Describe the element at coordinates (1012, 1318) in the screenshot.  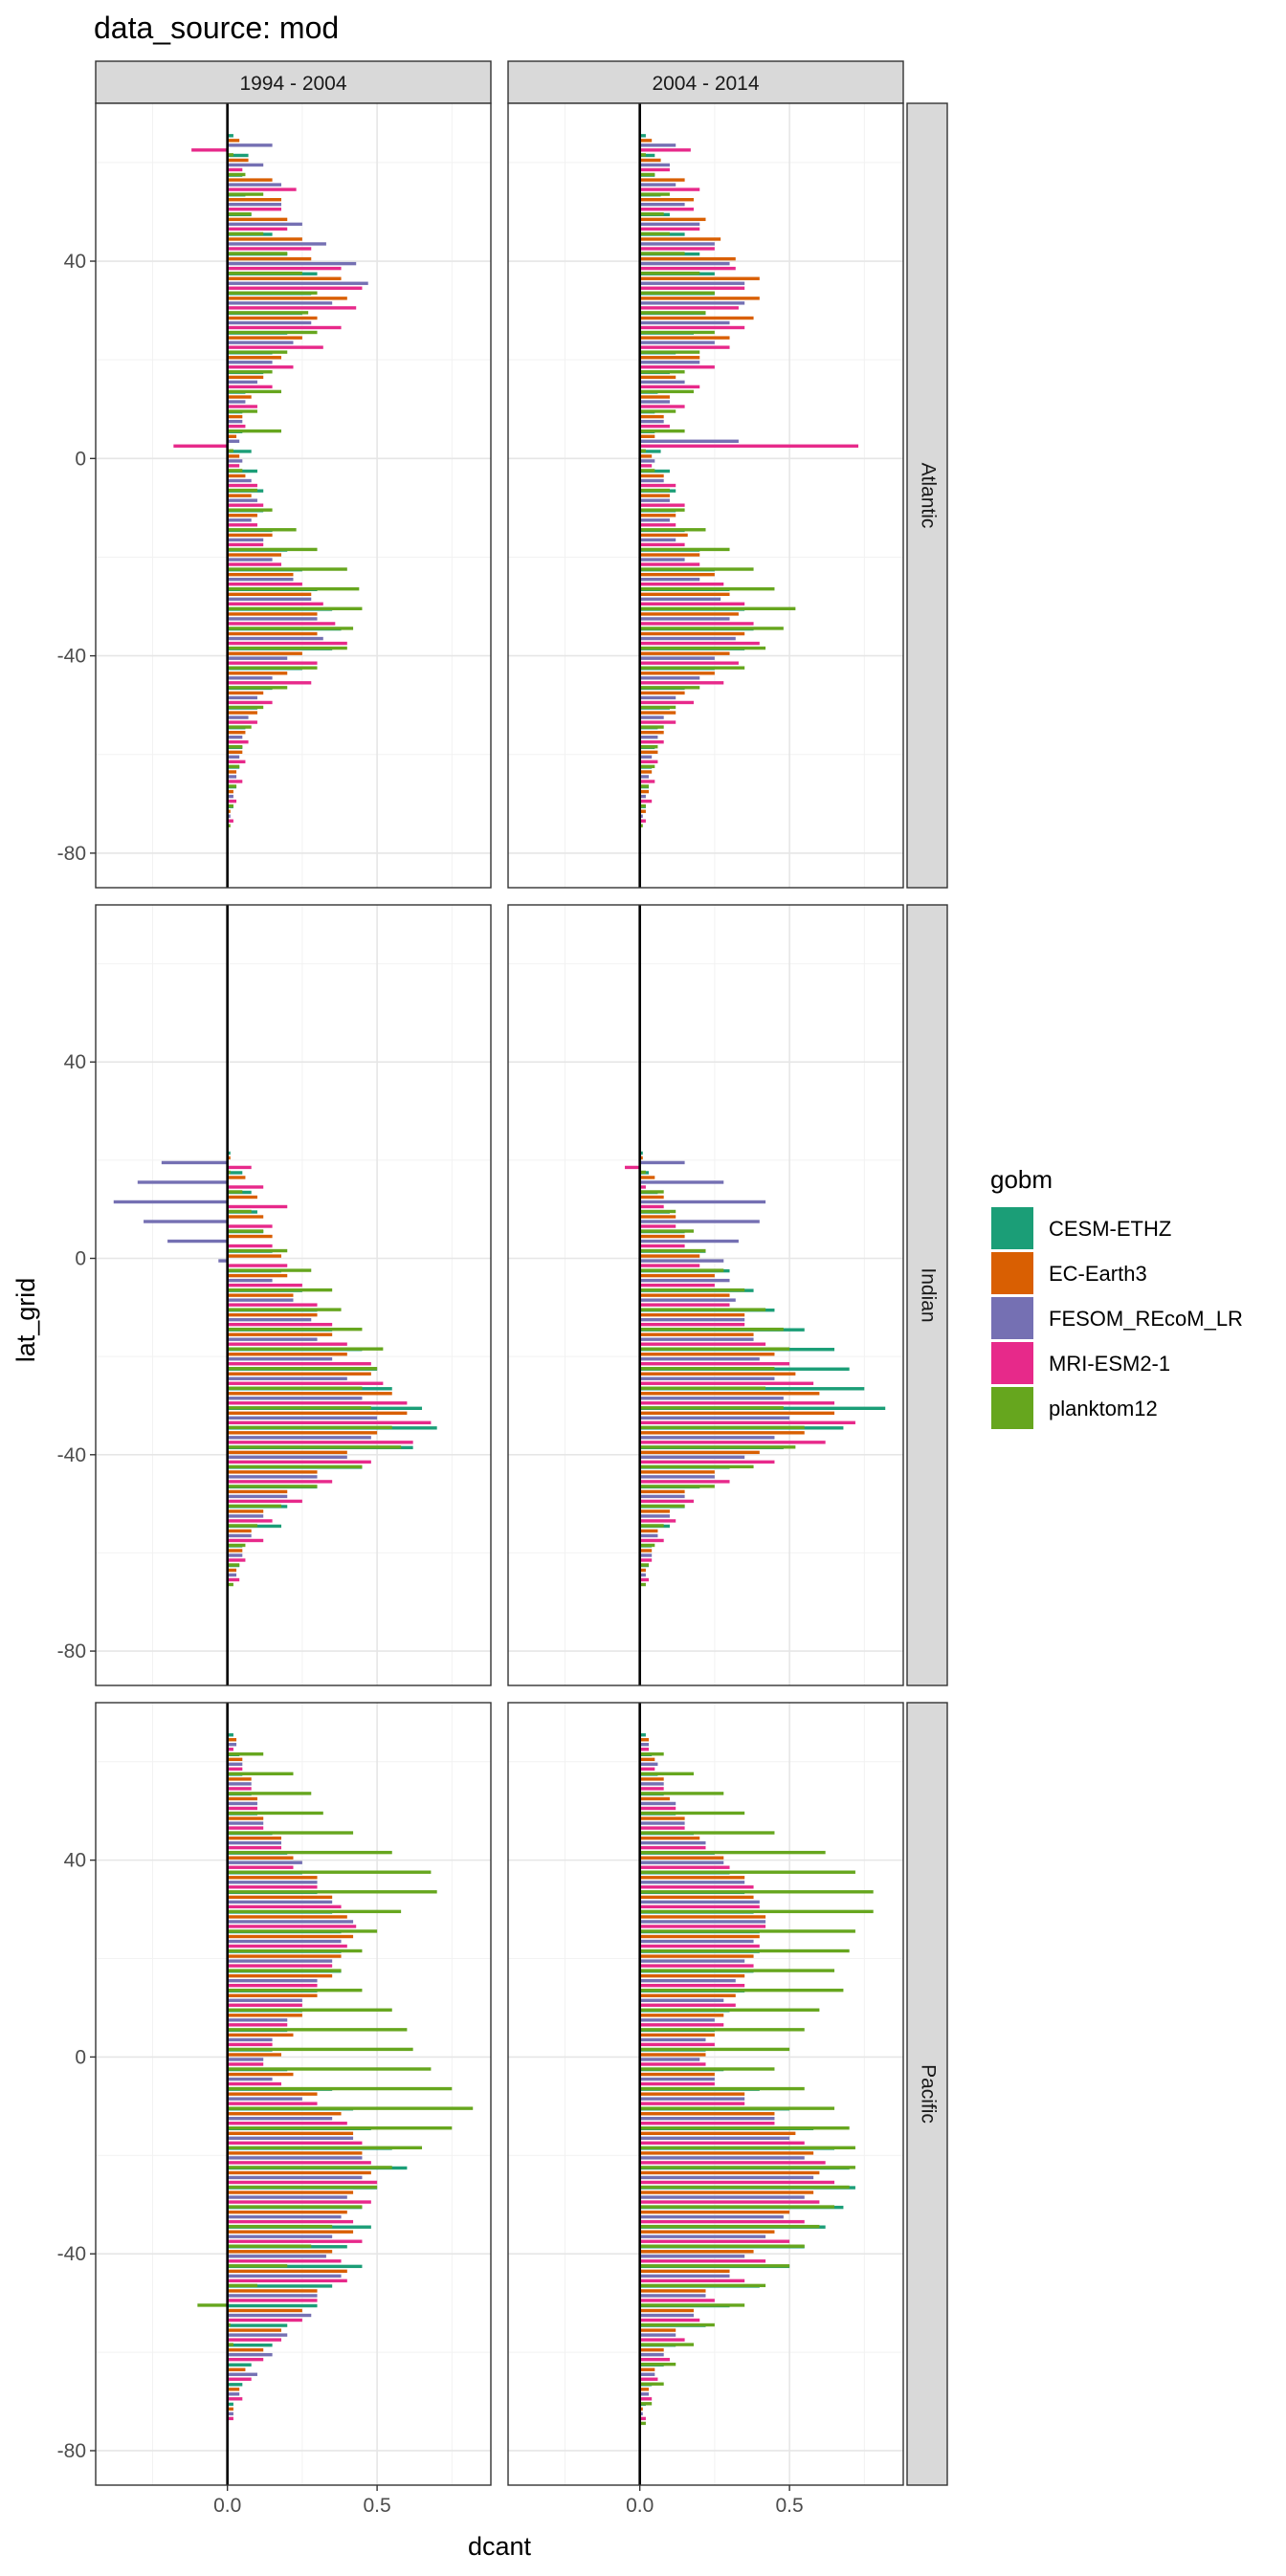
I see `legend-swatch` at that location.